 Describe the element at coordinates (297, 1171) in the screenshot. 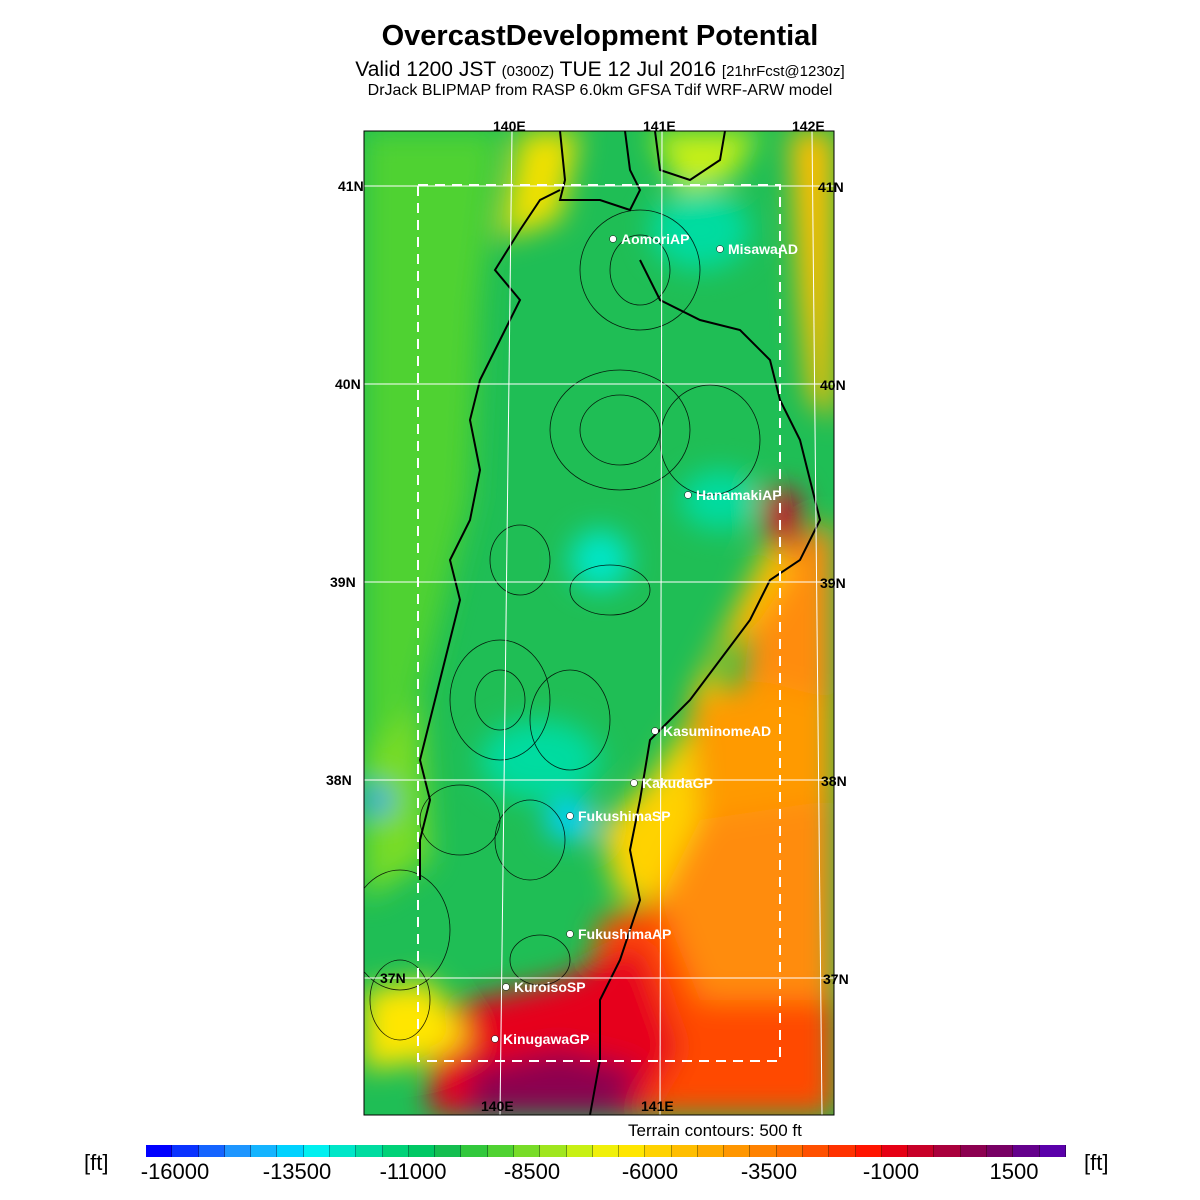

I see `colorbar-tick: -13500` at that location.